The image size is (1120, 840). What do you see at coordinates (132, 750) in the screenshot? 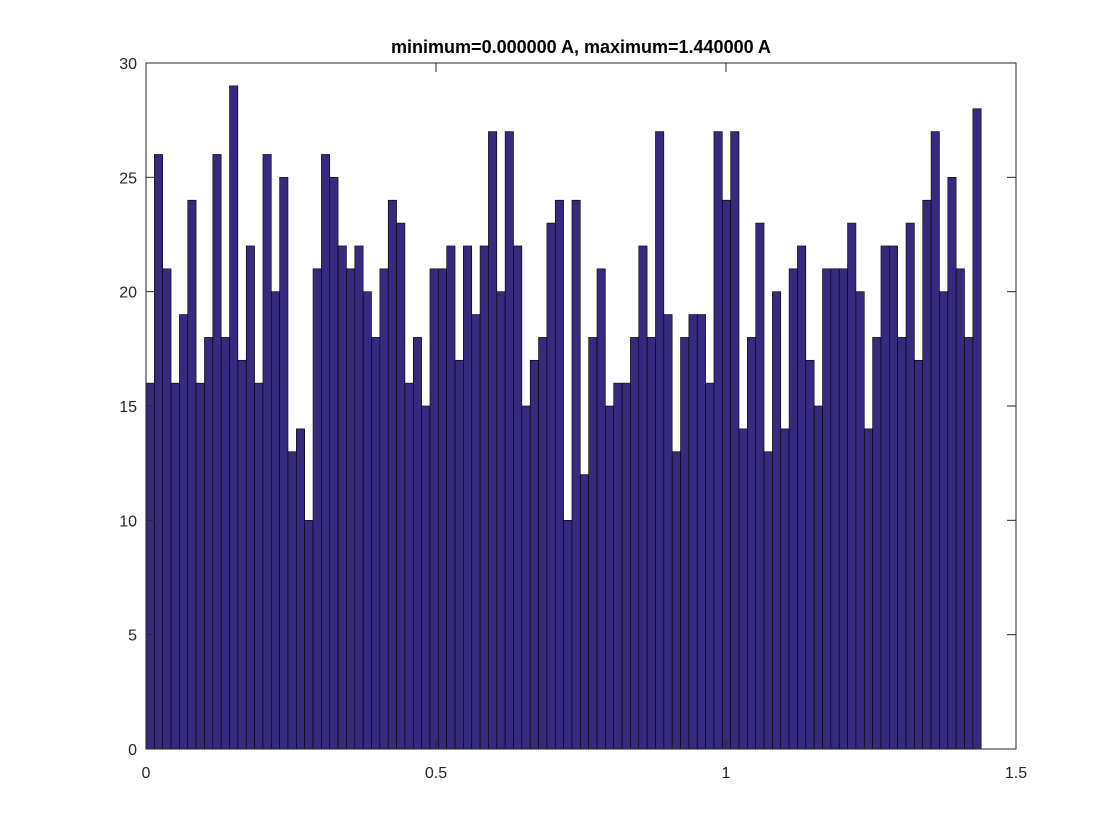
I see `y-tick-label: 0` at bounding box center [132, 750].